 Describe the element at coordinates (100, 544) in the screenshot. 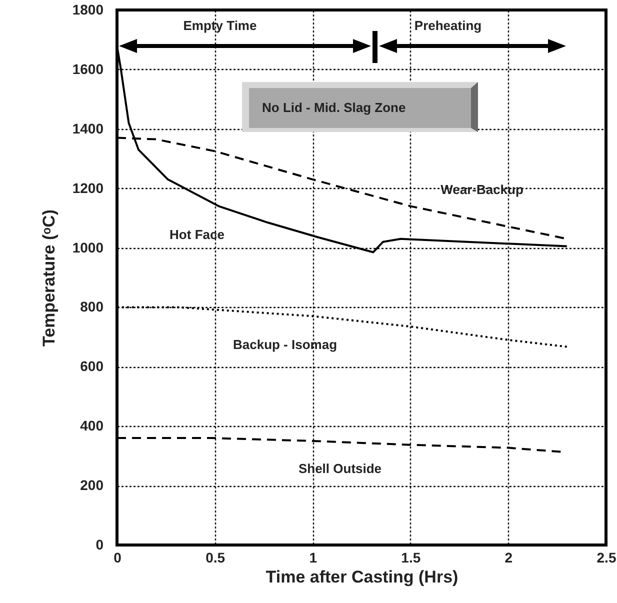

I see `y-tick-label: 0` at that location.